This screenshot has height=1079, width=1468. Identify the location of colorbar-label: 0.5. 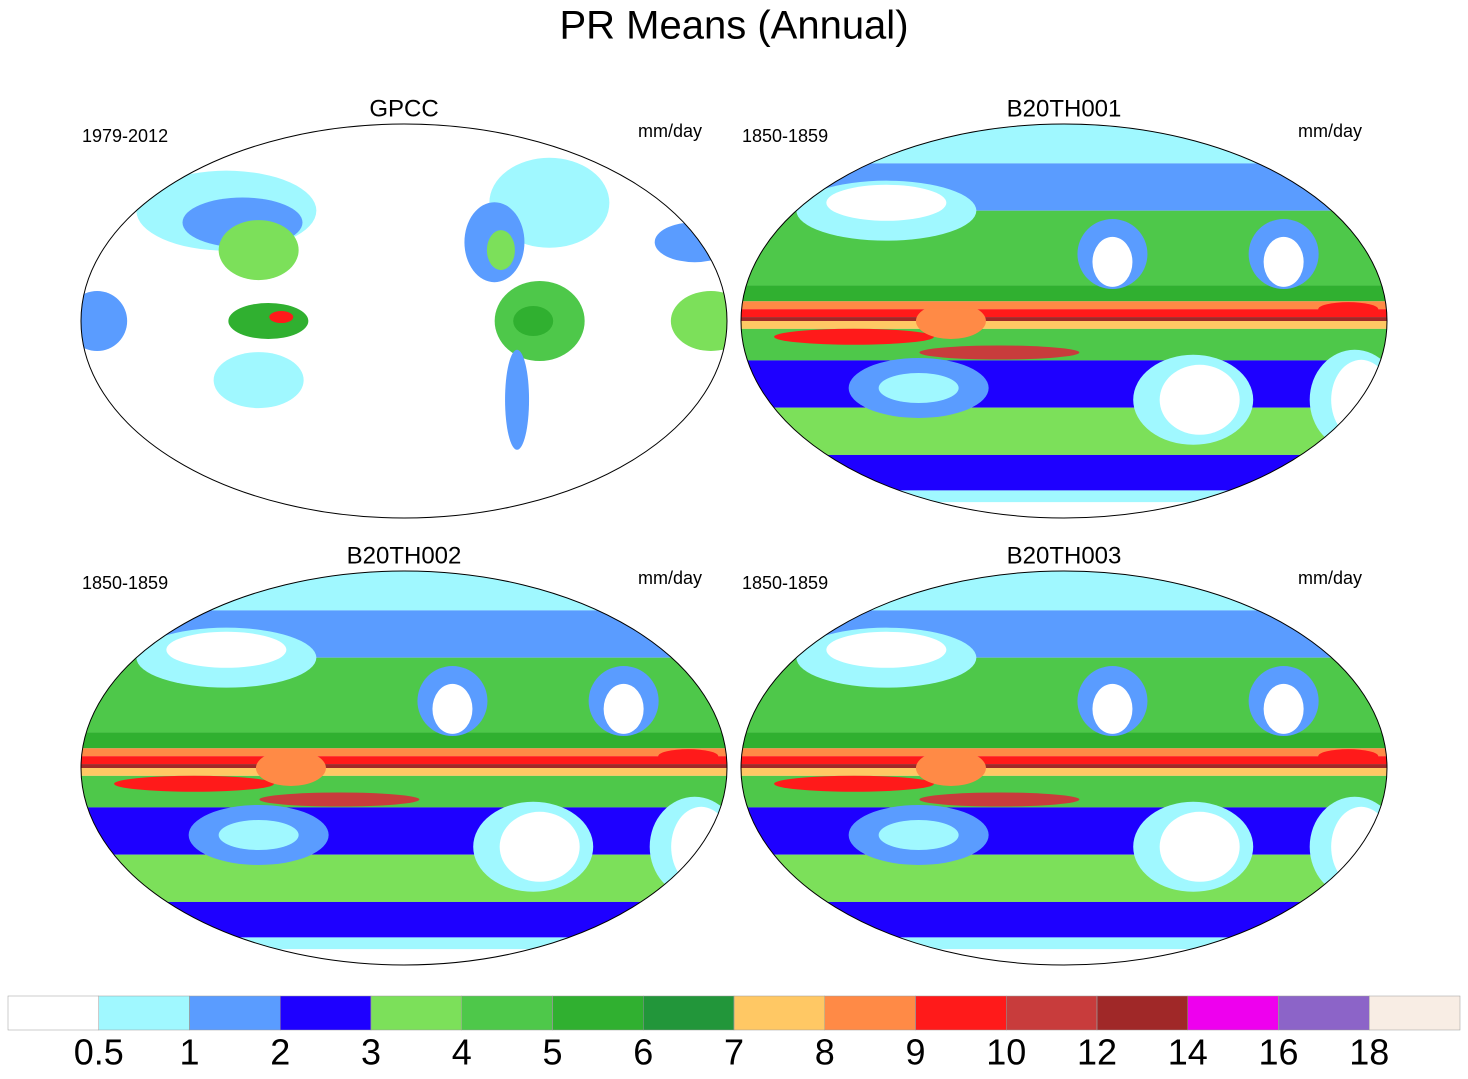
(99, 1052).